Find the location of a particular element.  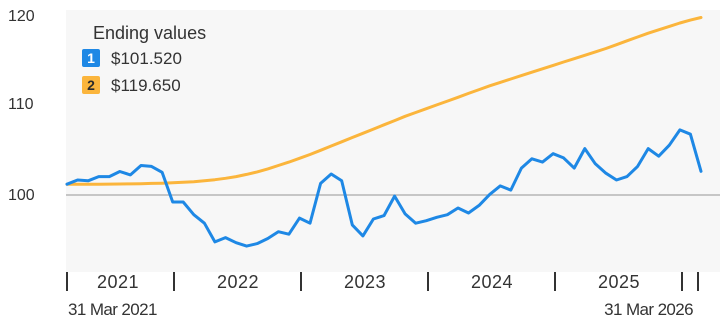

x-year-label: 2025 is located at coordinates (619, 282).